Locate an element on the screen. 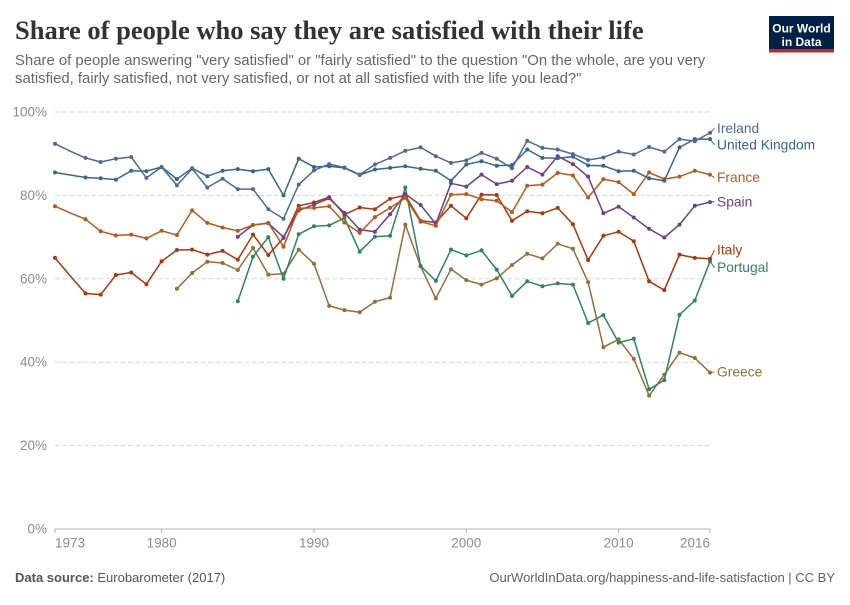  svg-text: Our World is located at coordinates (801, 29).